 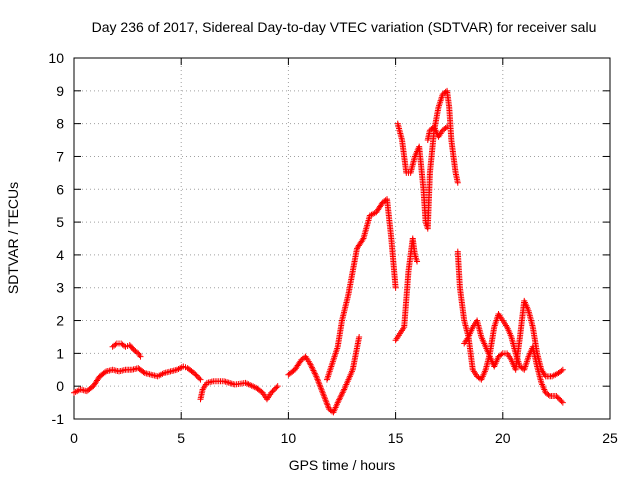 I want to click on y-tick-label: 3, so click(x=60, y=288).